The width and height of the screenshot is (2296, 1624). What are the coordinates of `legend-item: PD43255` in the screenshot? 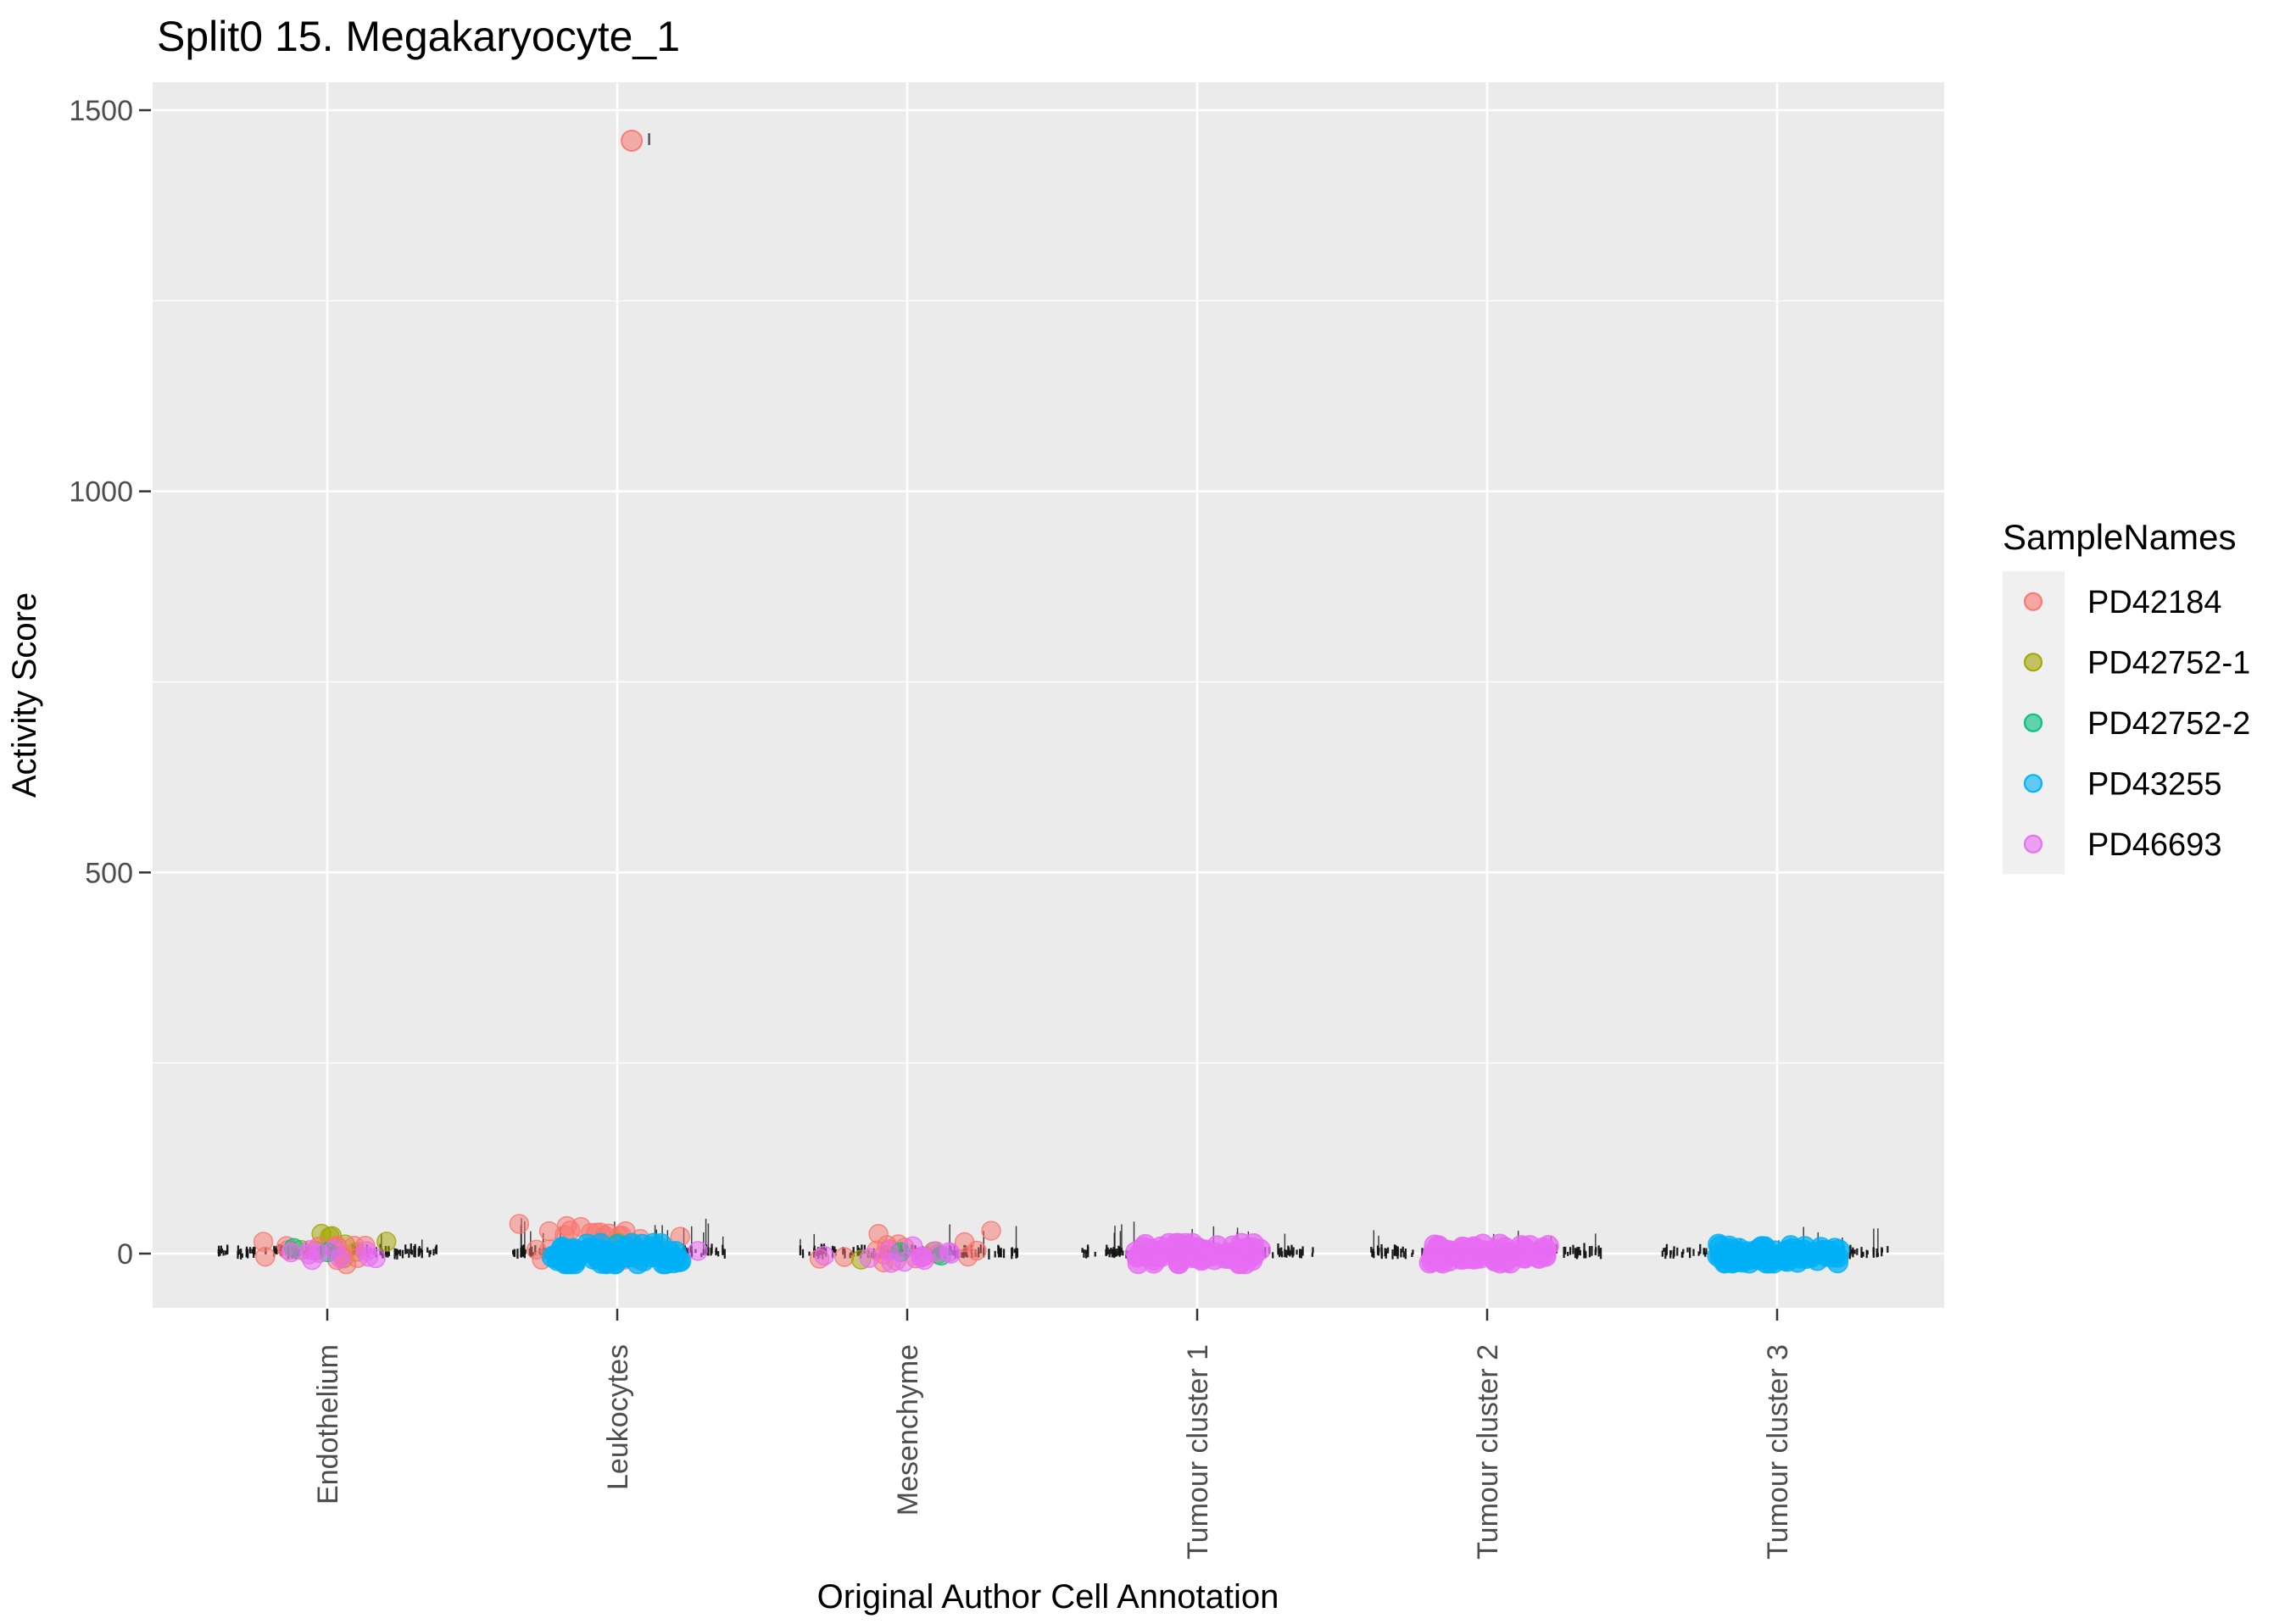 It's located at (2112, 784).